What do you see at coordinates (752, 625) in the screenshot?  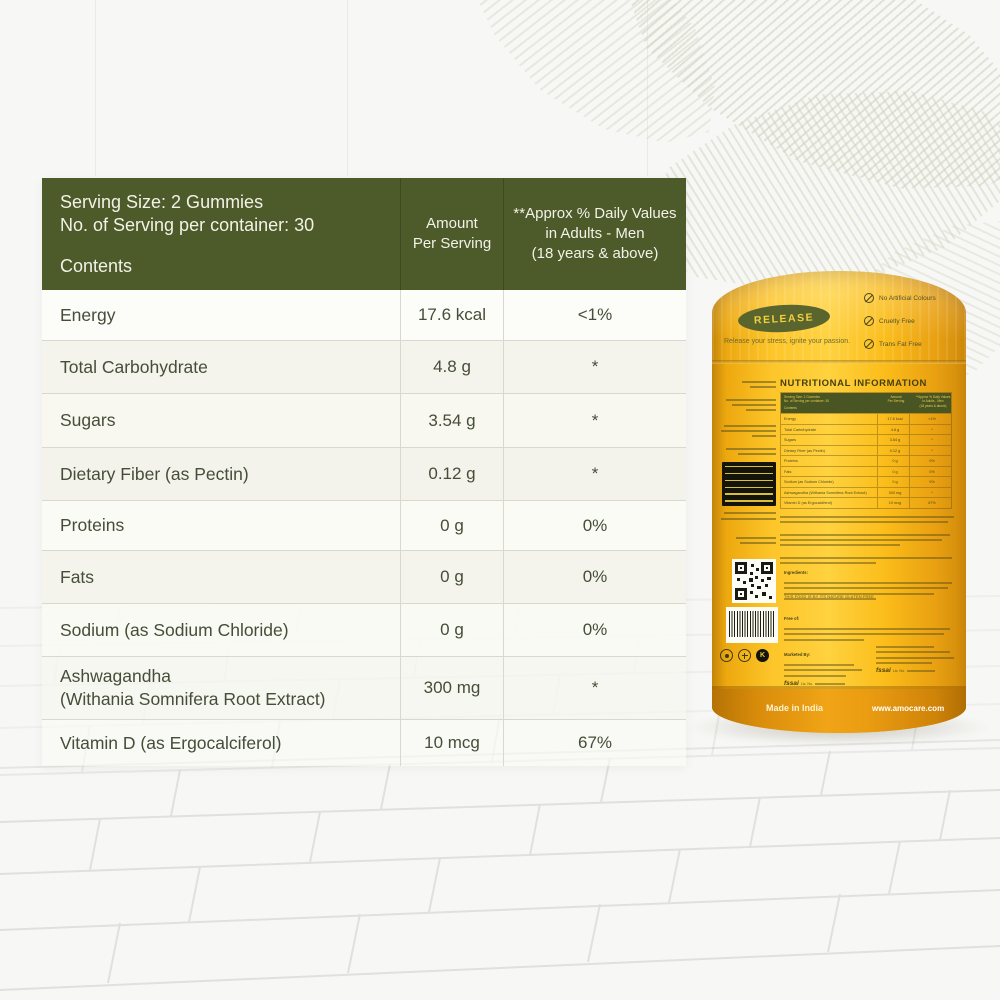 I see `barcode` at bounding box center [752, 625].